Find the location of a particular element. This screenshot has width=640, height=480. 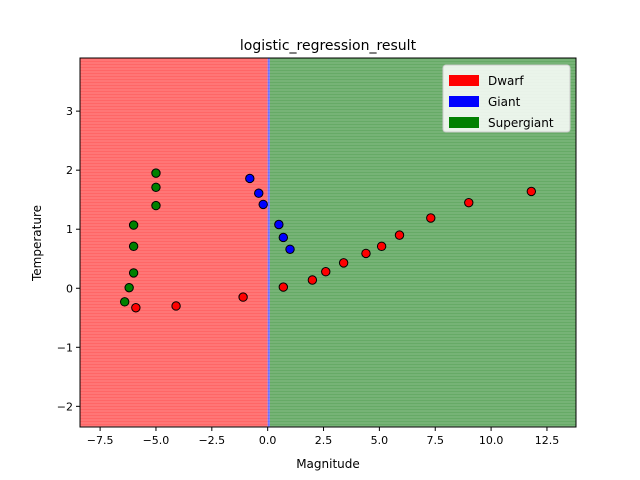

x-tick-label: −5.0 is located at coordinates (156, 440).